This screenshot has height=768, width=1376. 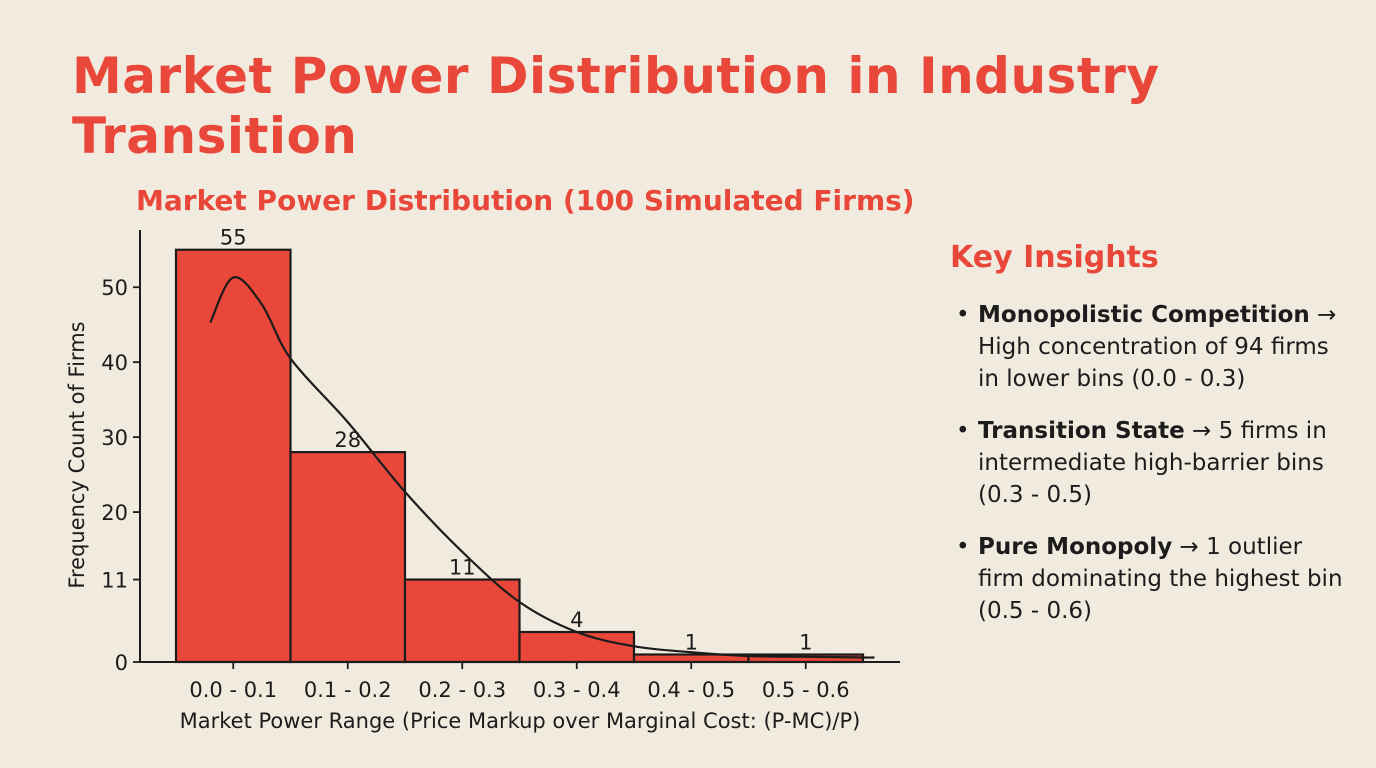 I want to click on bar-0.2-0.3, so click(x=462, y=621).